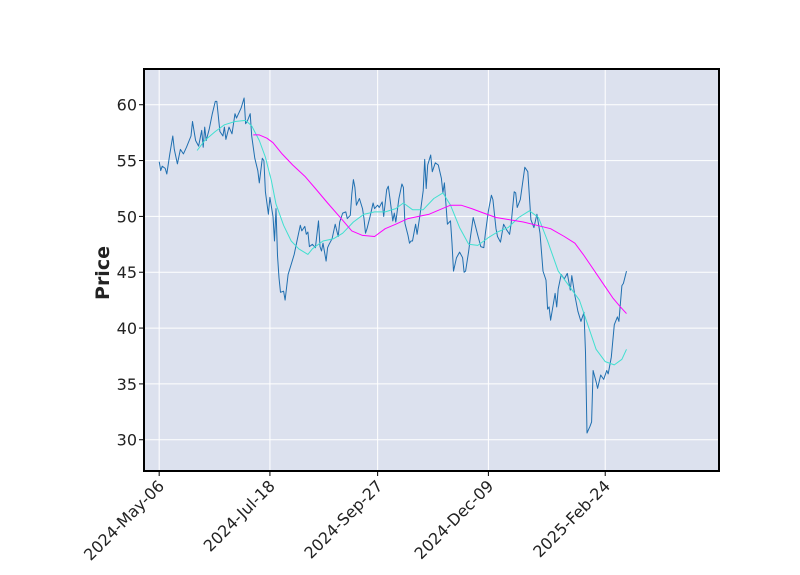  Describe the element at coordinates (127, 440) in the screenshot. I see `y-tick-label: 30` at that location.